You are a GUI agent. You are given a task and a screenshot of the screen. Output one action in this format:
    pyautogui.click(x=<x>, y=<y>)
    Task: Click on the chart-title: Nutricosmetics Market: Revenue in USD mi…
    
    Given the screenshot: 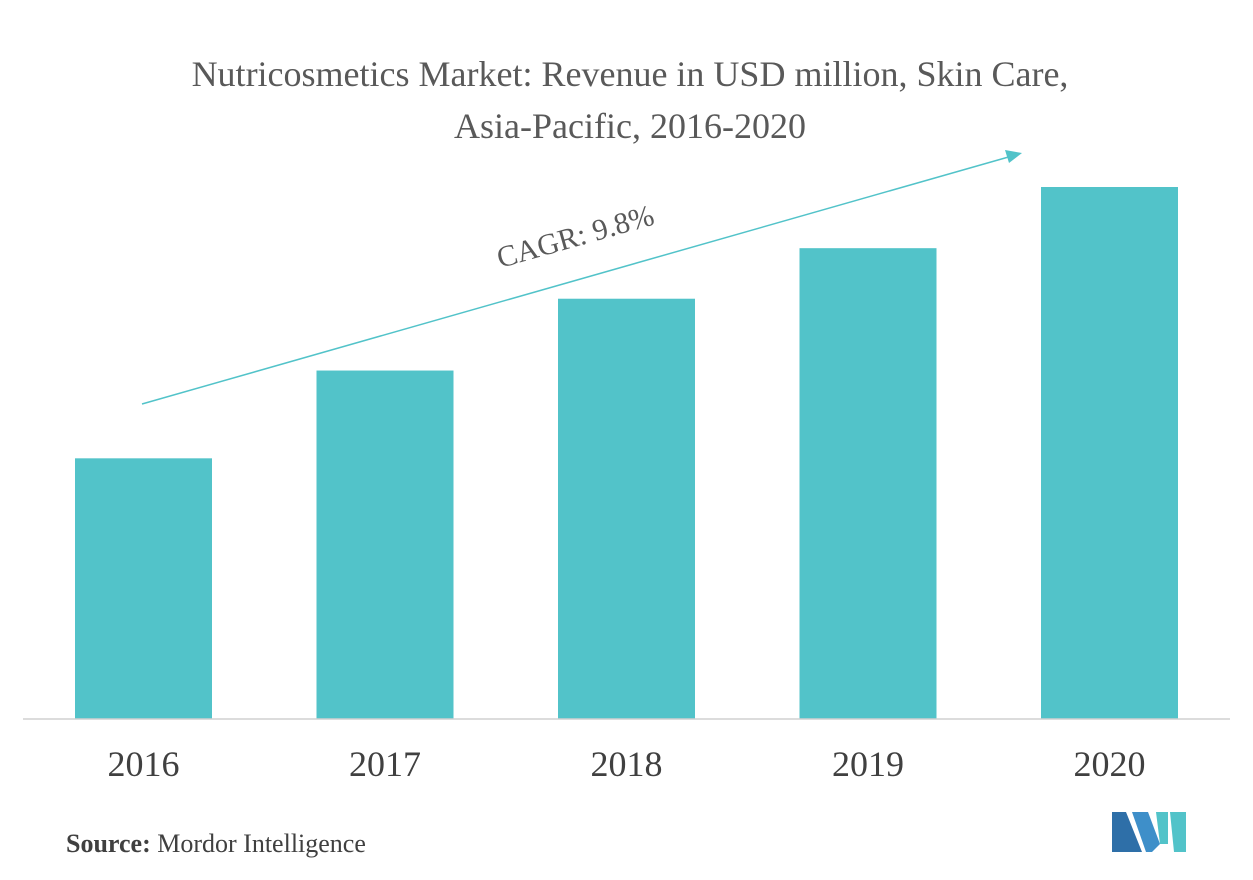 What is the action you would take?
    pyautogui.click(x=630, y=100)
    